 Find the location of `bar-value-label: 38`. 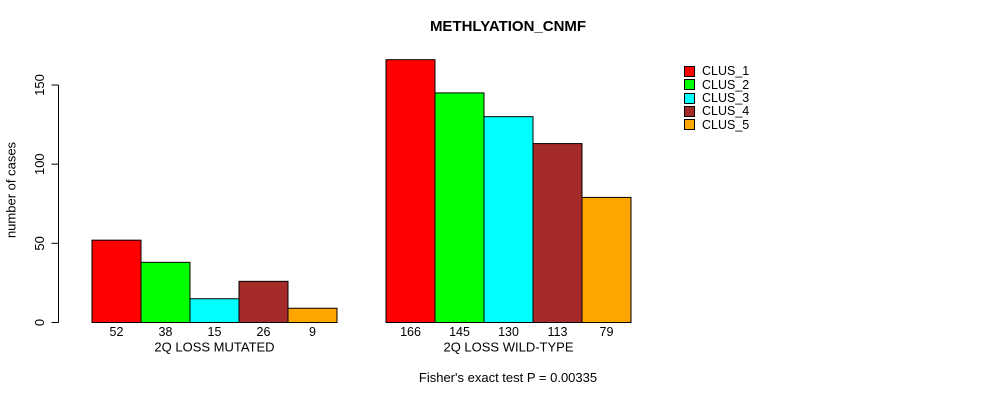

bar-value-label: 38 is located at coordinates (166, 332).